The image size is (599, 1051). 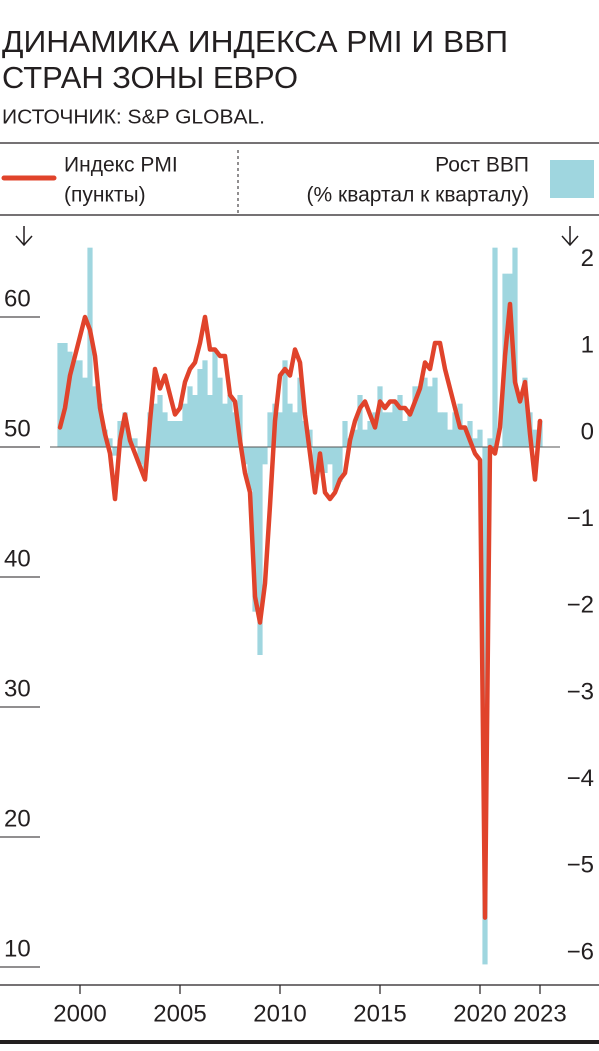 What do you see at coordinates (17, 558) in the screenshot?
I see `y-tick-label: 40` at bounding box center [17, 558].